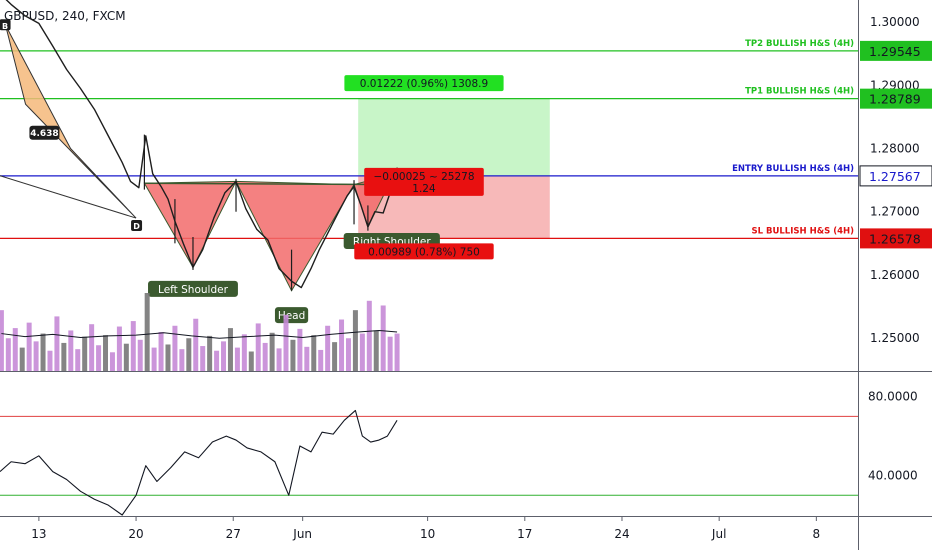 The height and width of the screenshot is (550, 932). I want to click on time-tick-label: 27, so click(233, 534).